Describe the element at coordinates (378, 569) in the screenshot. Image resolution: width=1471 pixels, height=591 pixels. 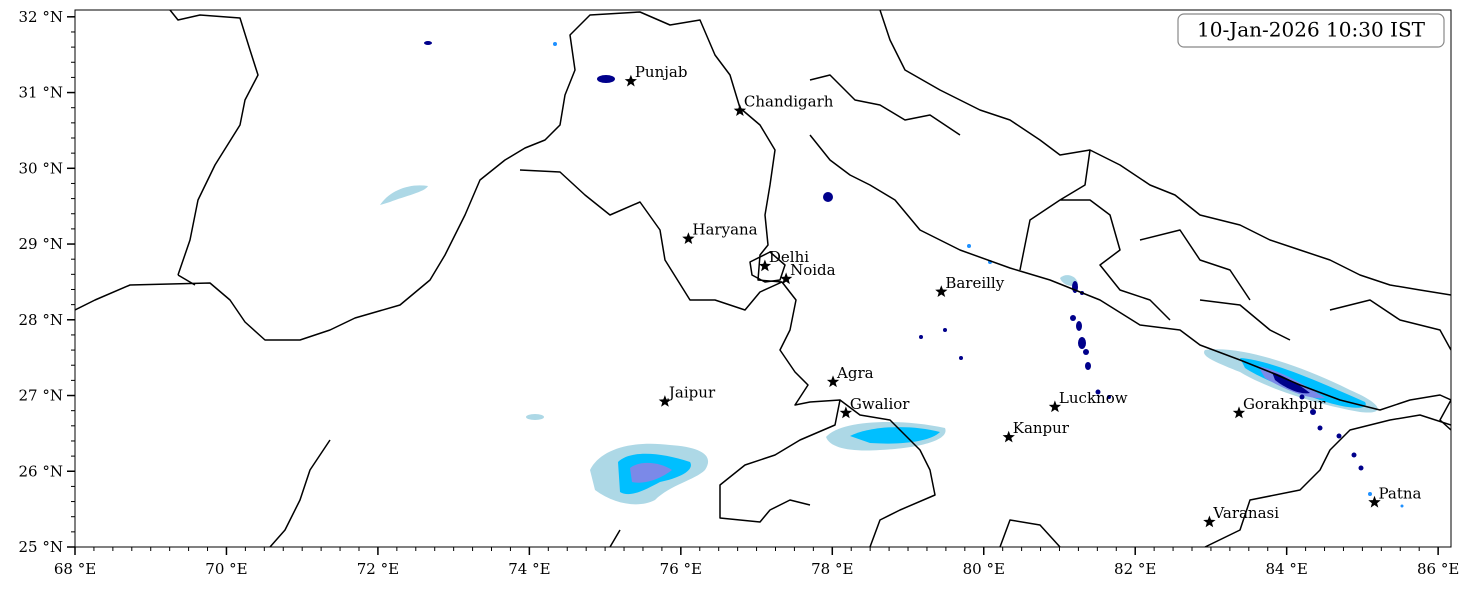
I see `x-tick-label: 72 °E` at that location.